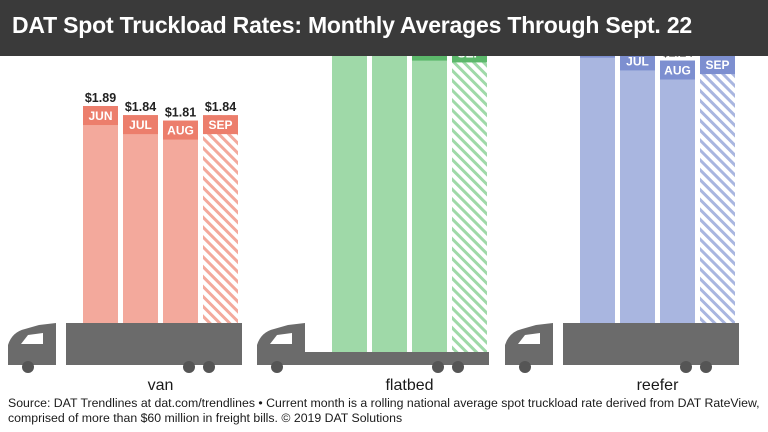 This screenshot has height=432, width=768. I want to click on month-label-reefer-jul: JUL, so click(637, 62).